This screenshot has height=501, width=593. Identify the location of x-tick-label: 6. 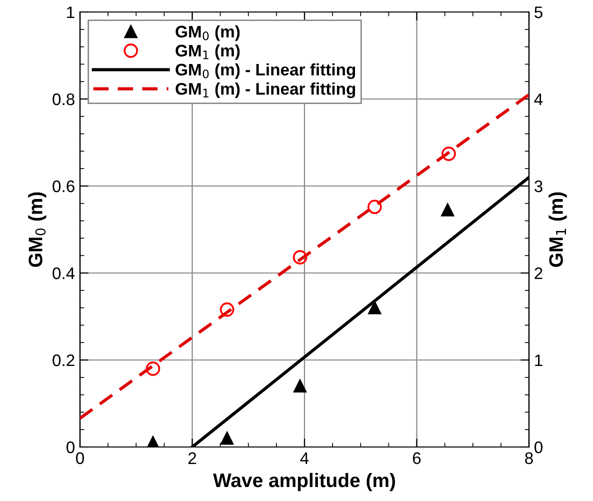
(416, 458).